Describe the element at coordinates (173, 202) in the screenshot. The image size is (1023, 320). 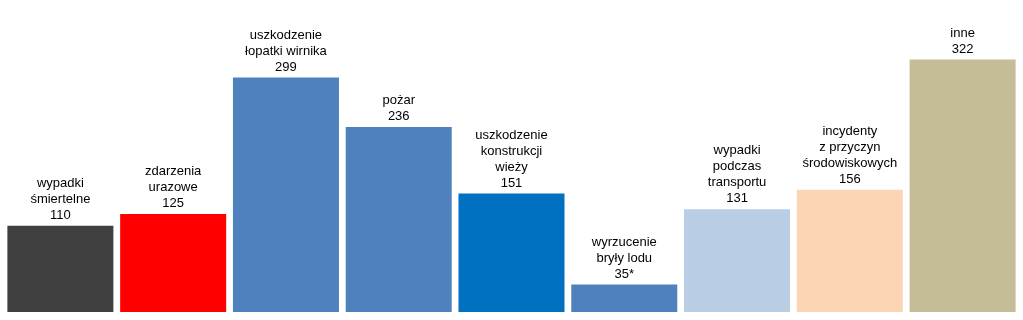
I see `data-label: 125` at that location.